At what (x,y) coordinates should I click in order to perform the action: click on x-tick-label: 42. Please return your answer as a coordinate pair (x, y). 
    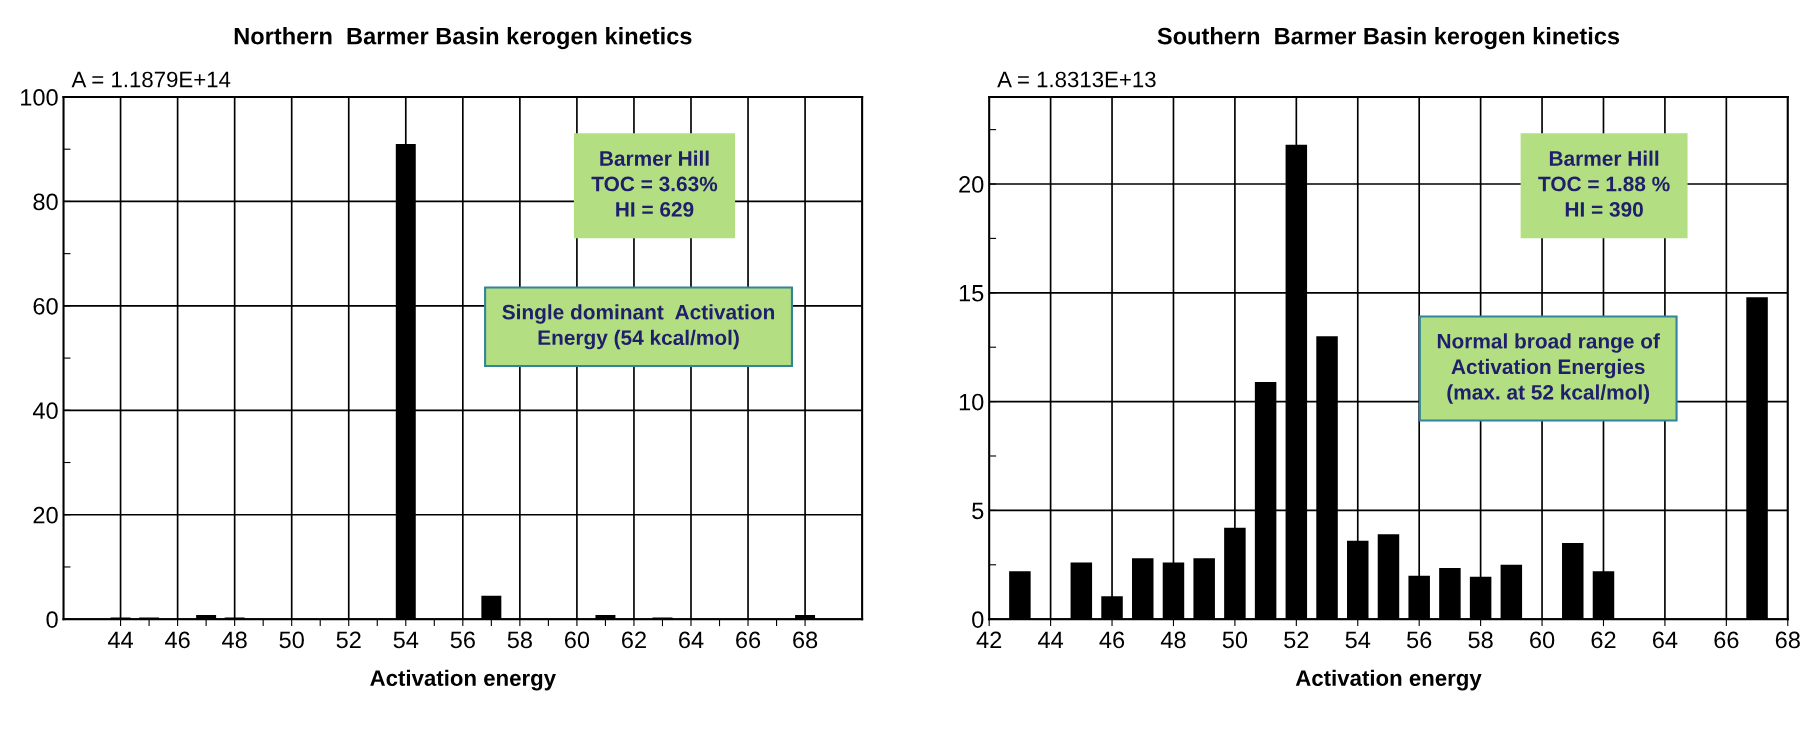
    Looking at the image, I should click on (989, 640).